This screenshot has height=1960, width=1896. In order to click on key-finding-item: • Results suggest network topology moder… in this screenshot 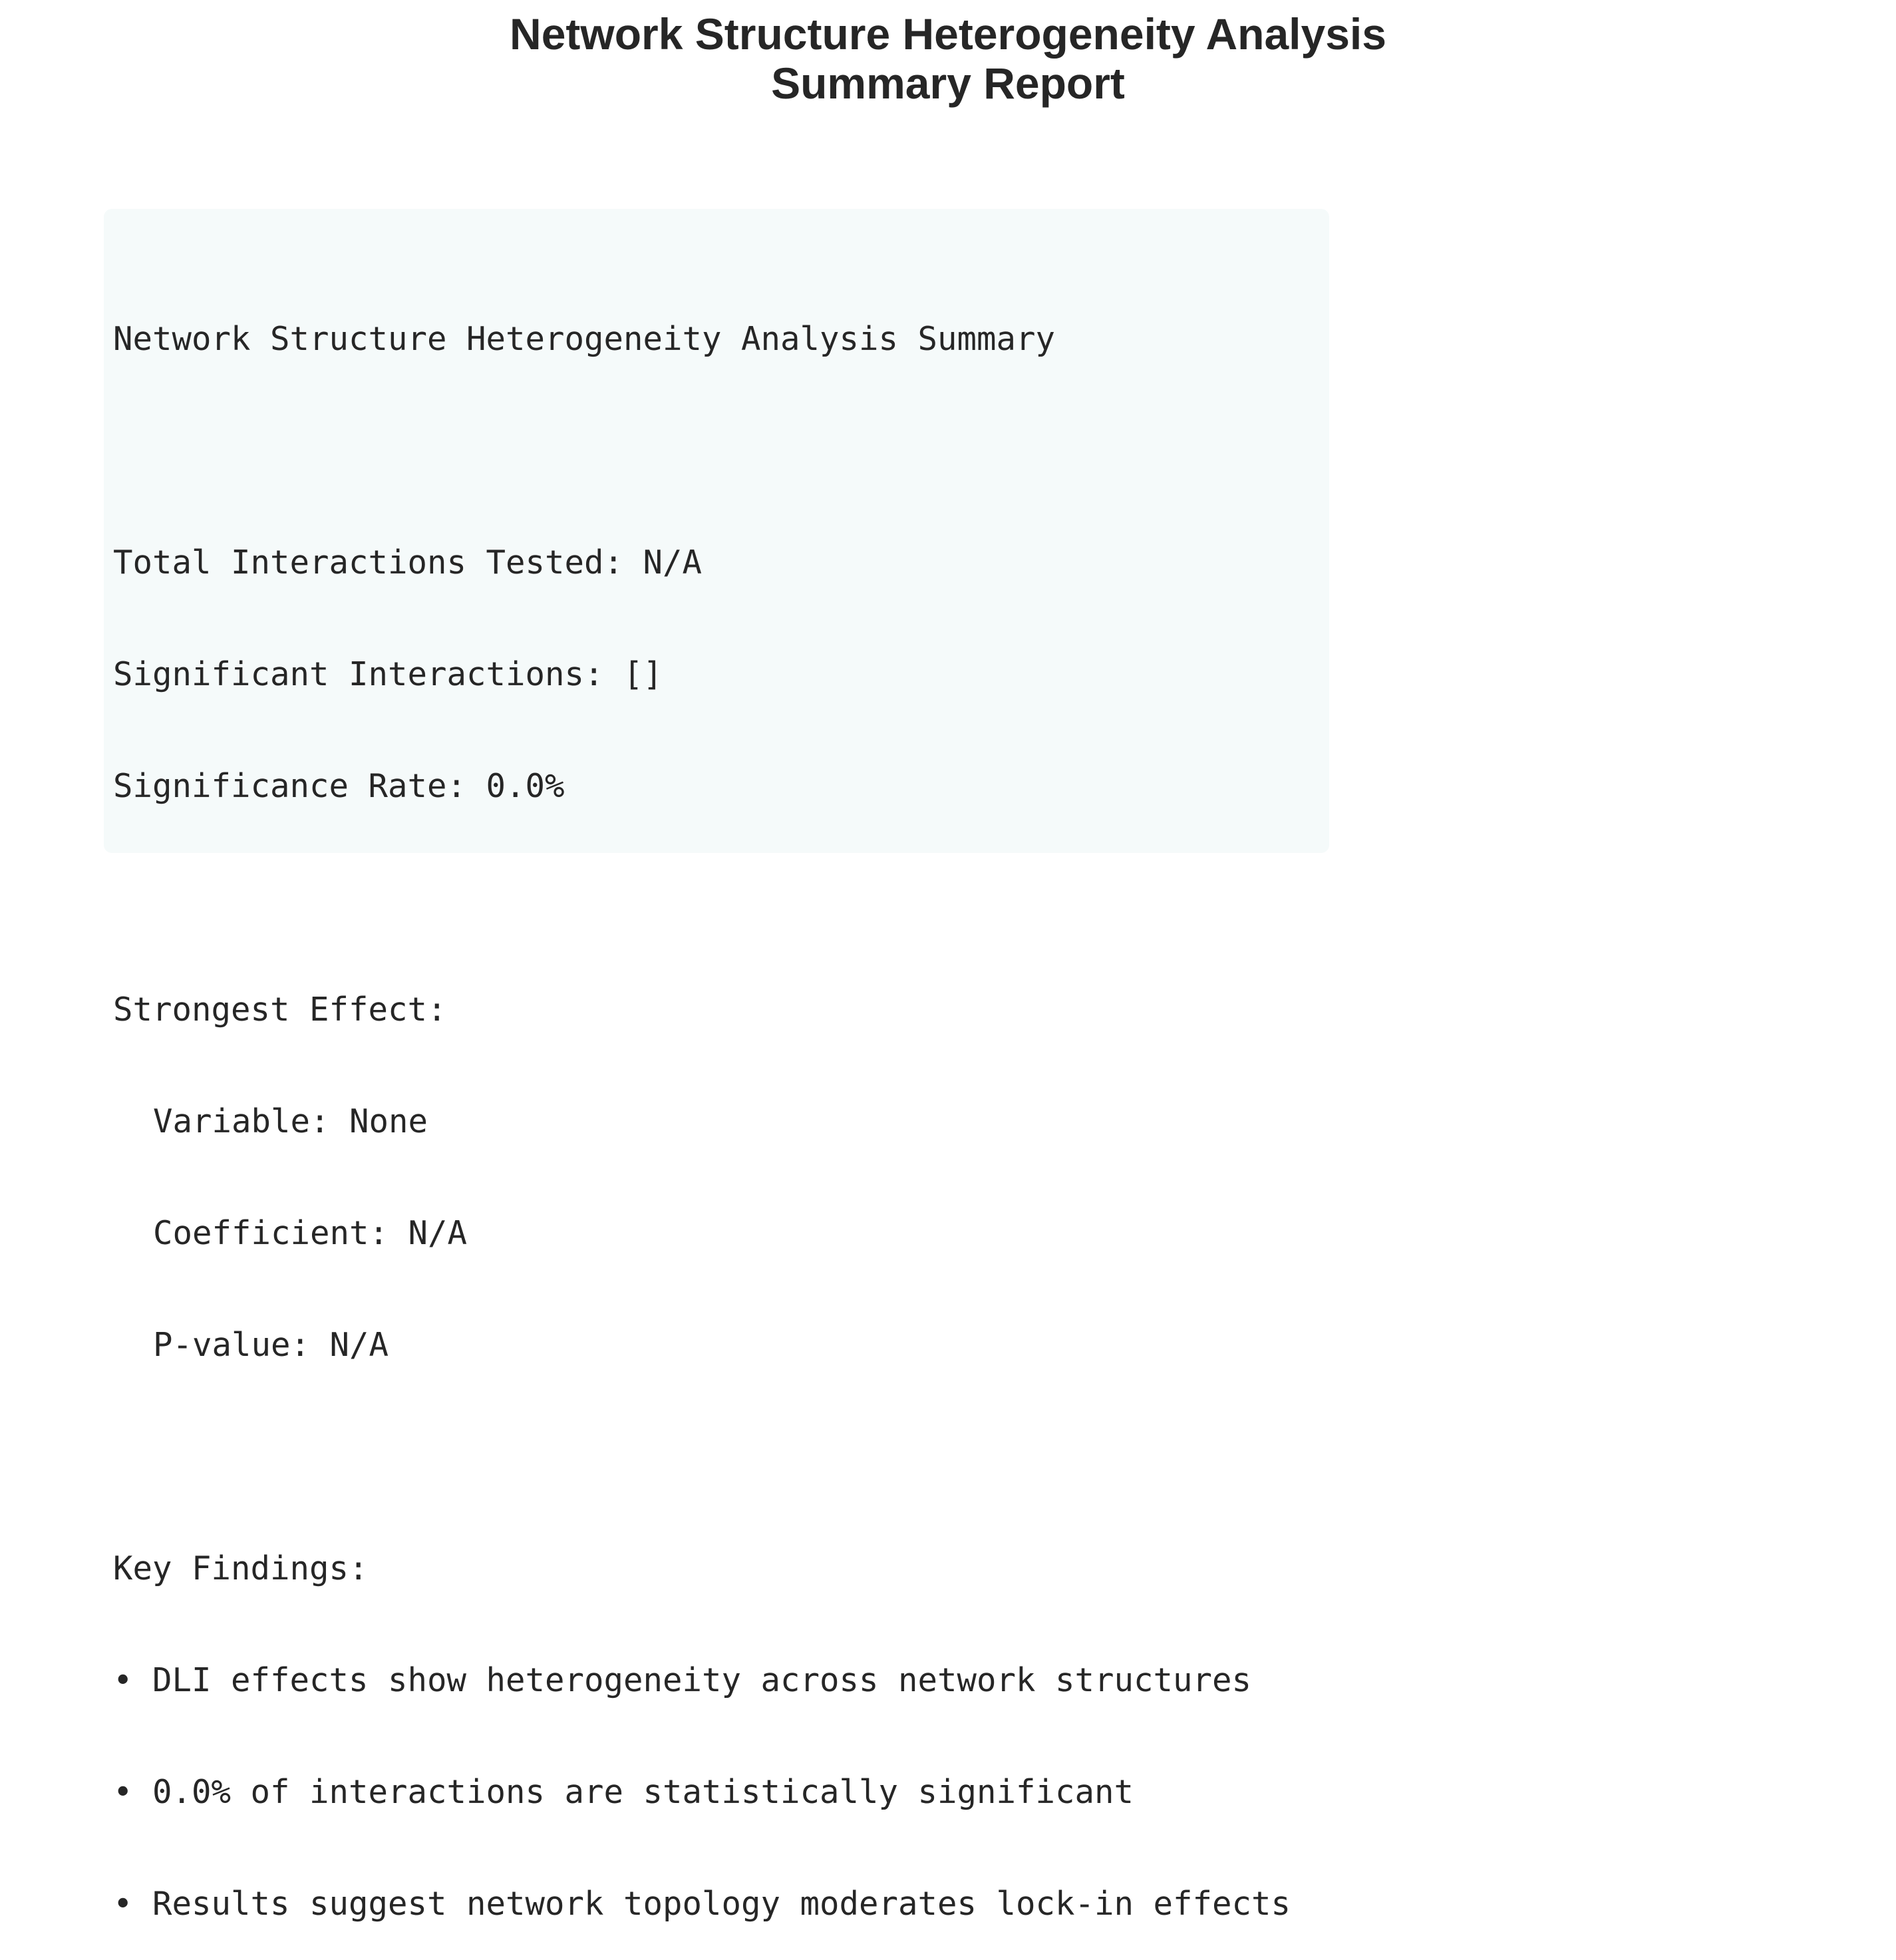, I will do `click(702, 1904)`.